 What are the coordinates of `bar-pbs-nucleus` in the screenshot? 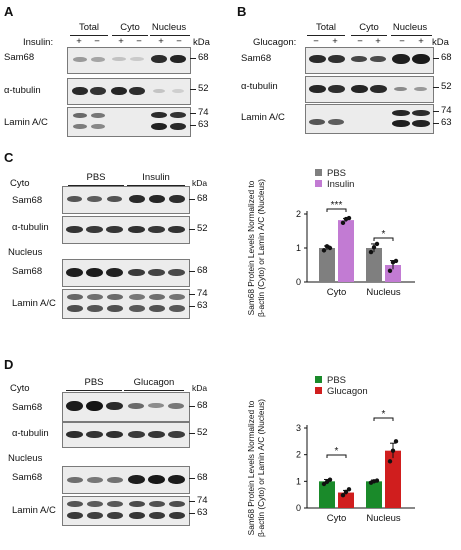 It's located at (374, 265).